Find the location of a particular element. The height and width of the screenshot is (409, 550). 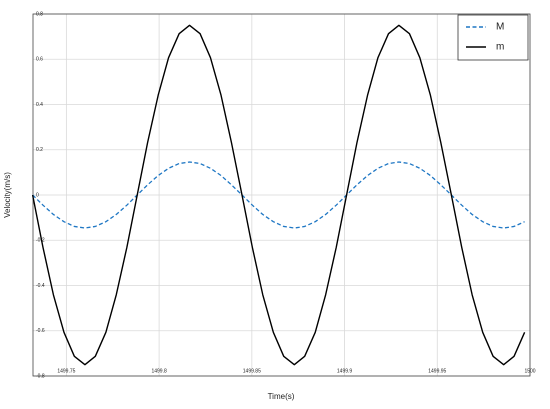

y-tick-label: 0.4 is located at coordinates (39, 105).